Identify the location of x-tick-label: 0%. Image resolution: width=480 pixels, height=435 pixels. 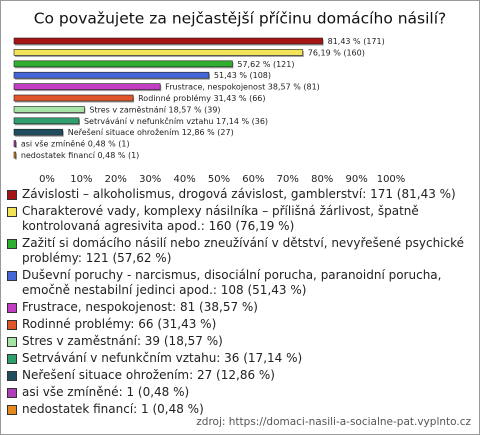
(47, 179).